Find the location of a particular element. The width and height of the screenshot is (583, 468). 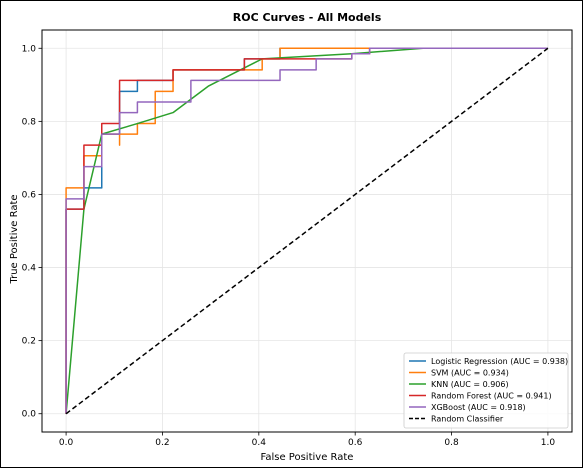

legend-label: Random Forest (AUC = 0.941) is located at coordinates (491, 396).